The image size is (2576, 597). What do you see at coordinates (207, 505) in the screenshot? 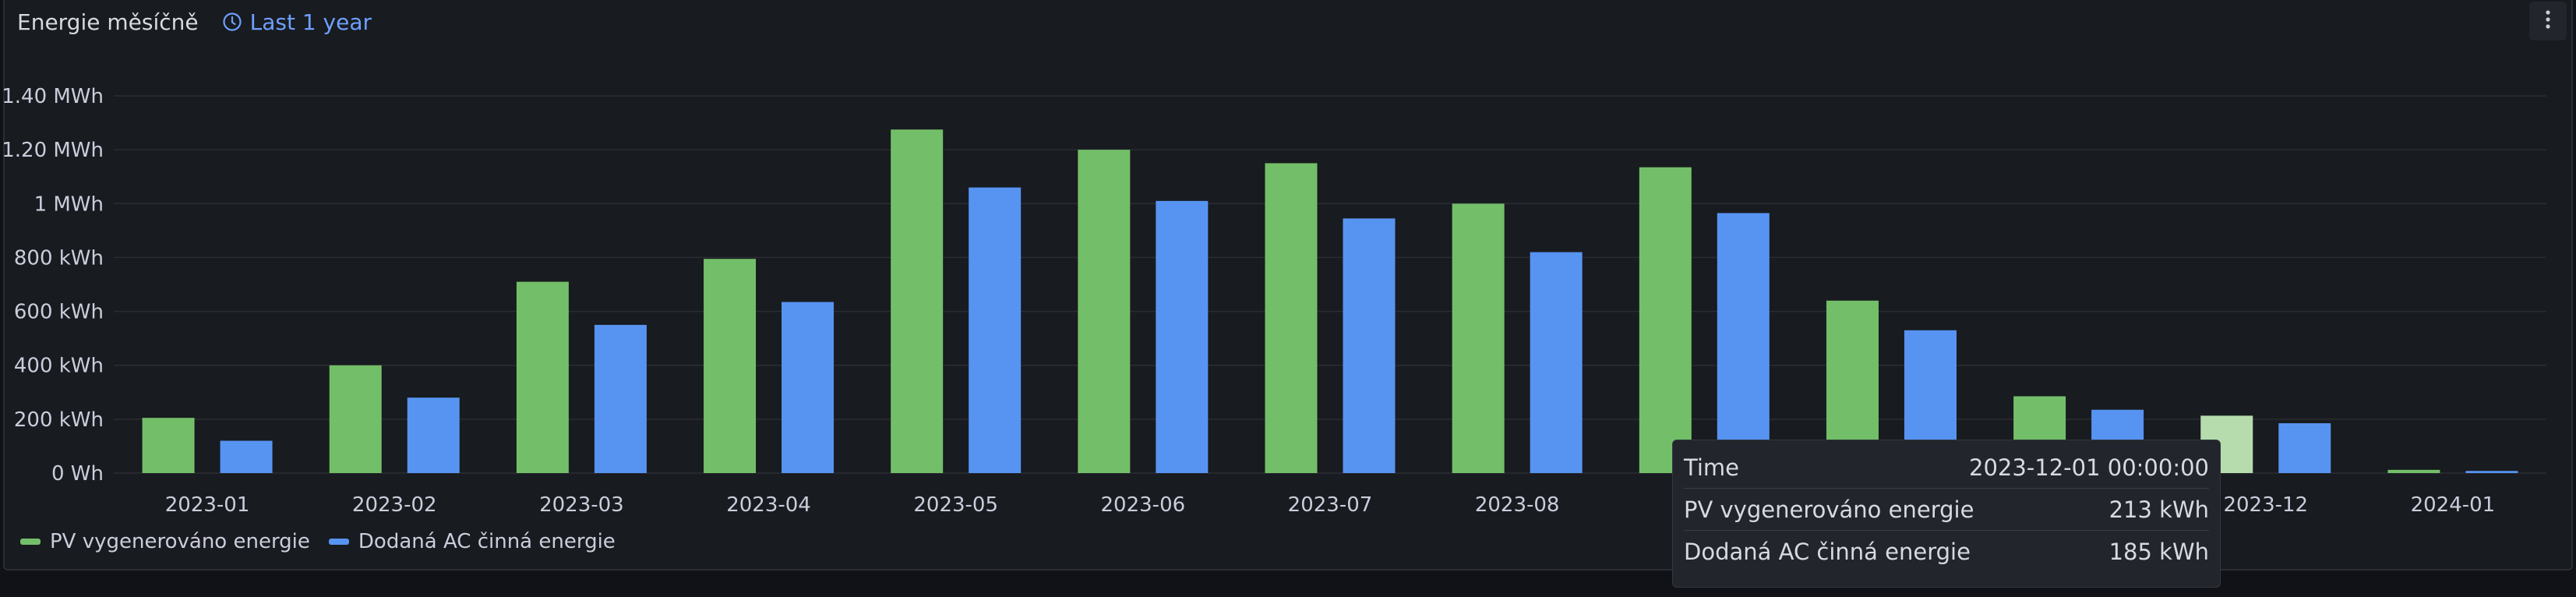
I see `x-tick-label: 2023-01` at bounding box center [207, 505].